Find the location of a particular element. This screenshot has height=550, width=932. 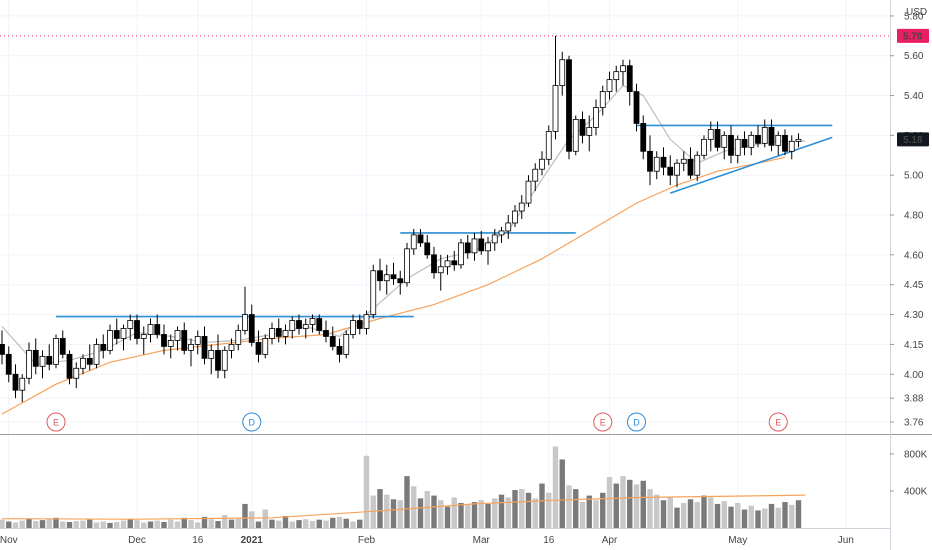

volume-tick-label: 400K is located at coordinates (916, 491).